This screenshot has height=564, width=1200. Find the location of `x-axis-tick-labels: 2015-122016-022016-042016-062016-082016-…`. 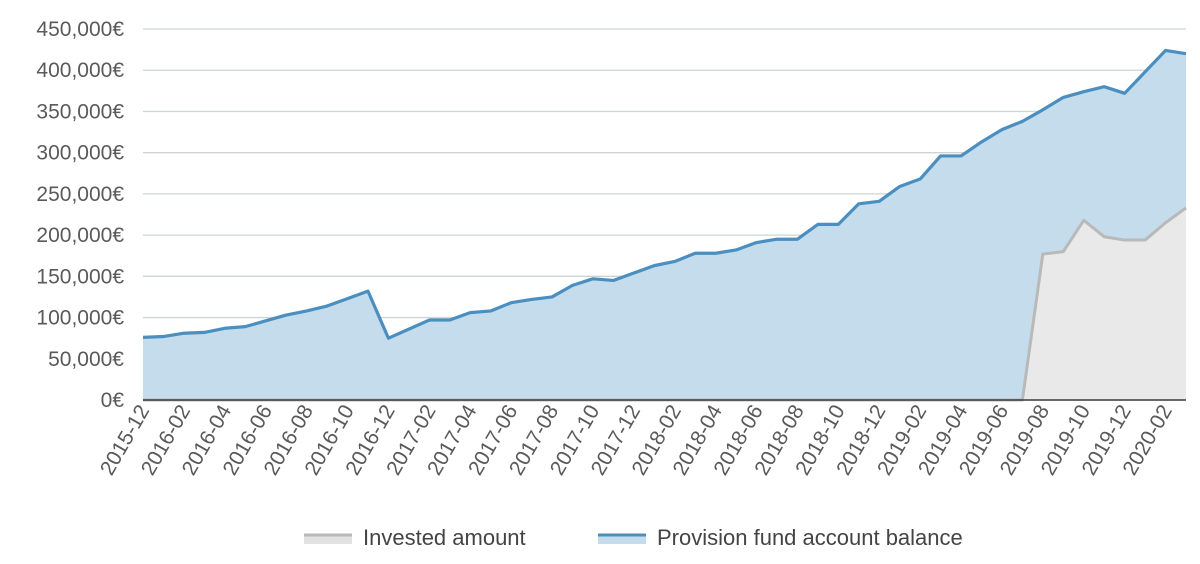

x-axis-tick-labels: 2015-122016-022016-042016-062016-082016-… is located at coordinates (636, 440).